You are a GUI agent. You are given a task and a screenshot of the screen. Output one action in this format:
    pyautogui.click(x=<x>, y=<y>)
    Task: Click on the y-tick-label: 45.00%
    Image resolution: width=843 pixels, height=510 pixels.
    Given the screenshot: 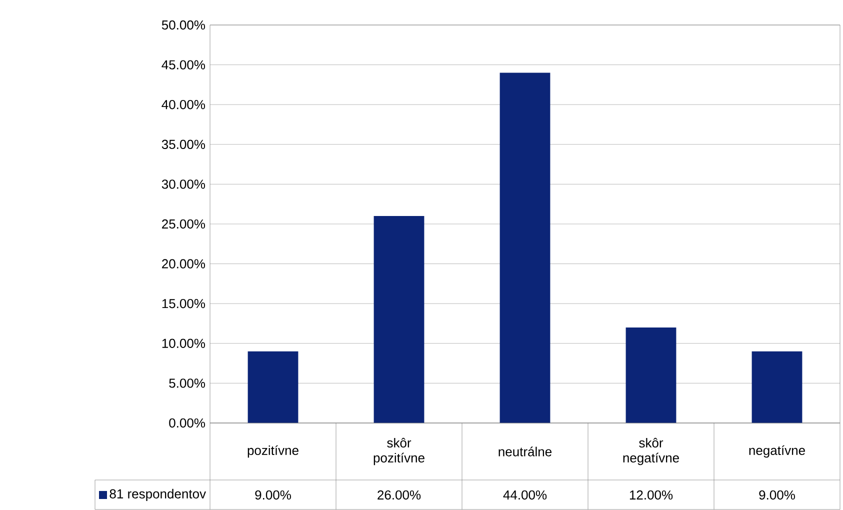 What is the action you would take?
    pyautogui.click(x=184, y=65)
    